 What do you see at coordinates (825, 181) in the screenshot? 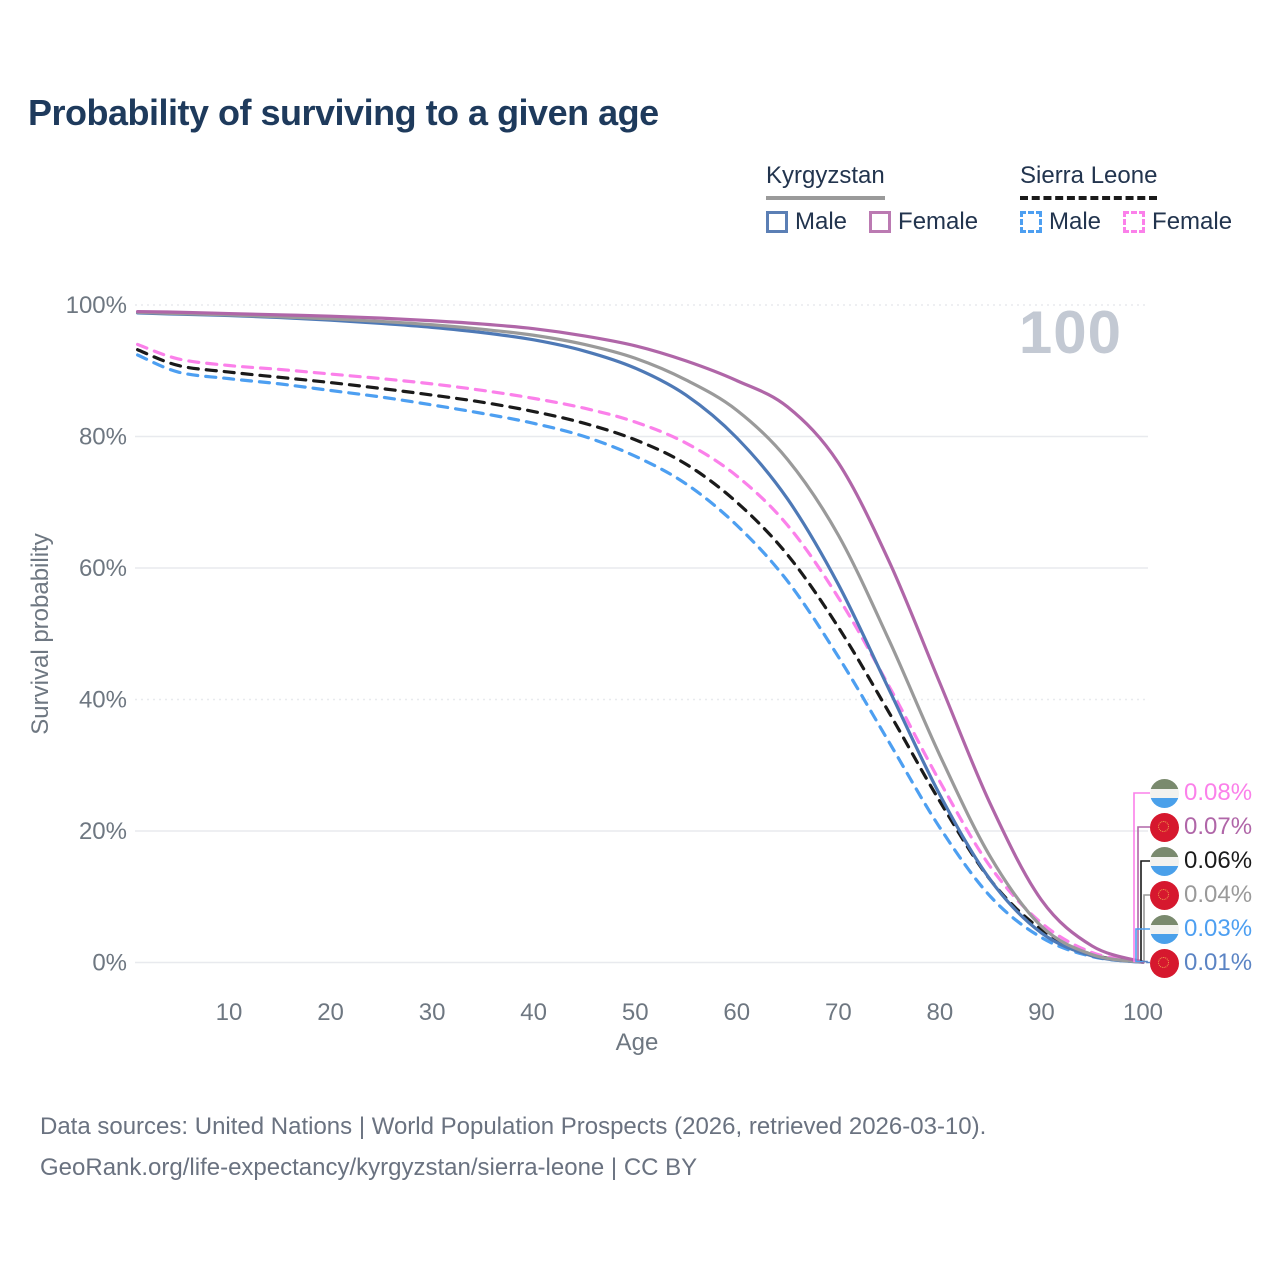
I see `legend-header-kyrgyzstan: Kyrgyzstan` at bounding box center [825, 181].